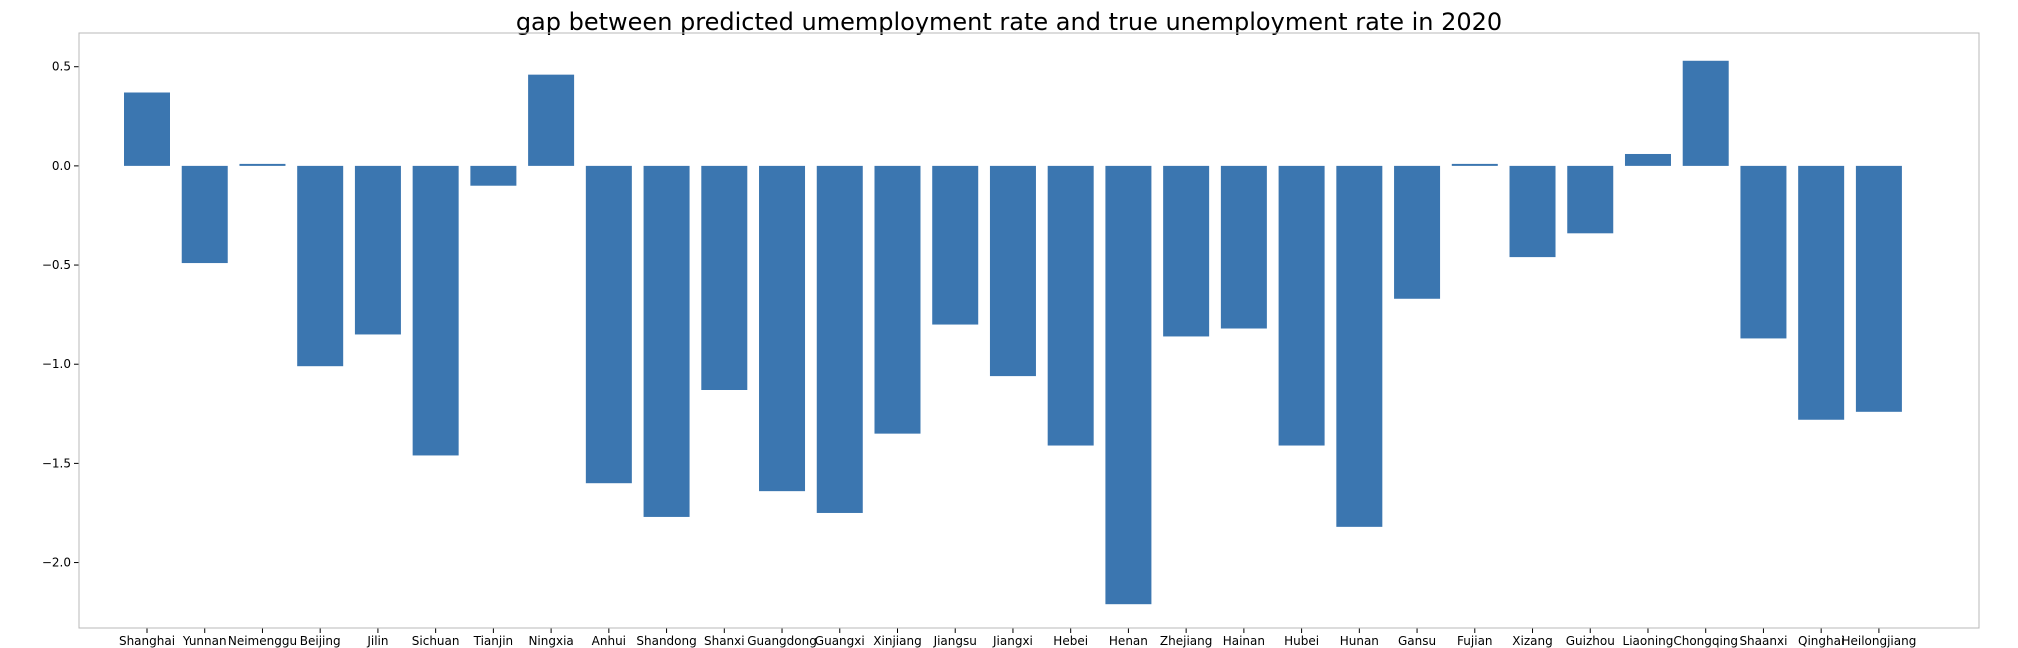 The image size is (2018, 648). Describe the element at coordinates (436, 641) in the screenshot. I see `x-tick-label: Sichuan` at that location.